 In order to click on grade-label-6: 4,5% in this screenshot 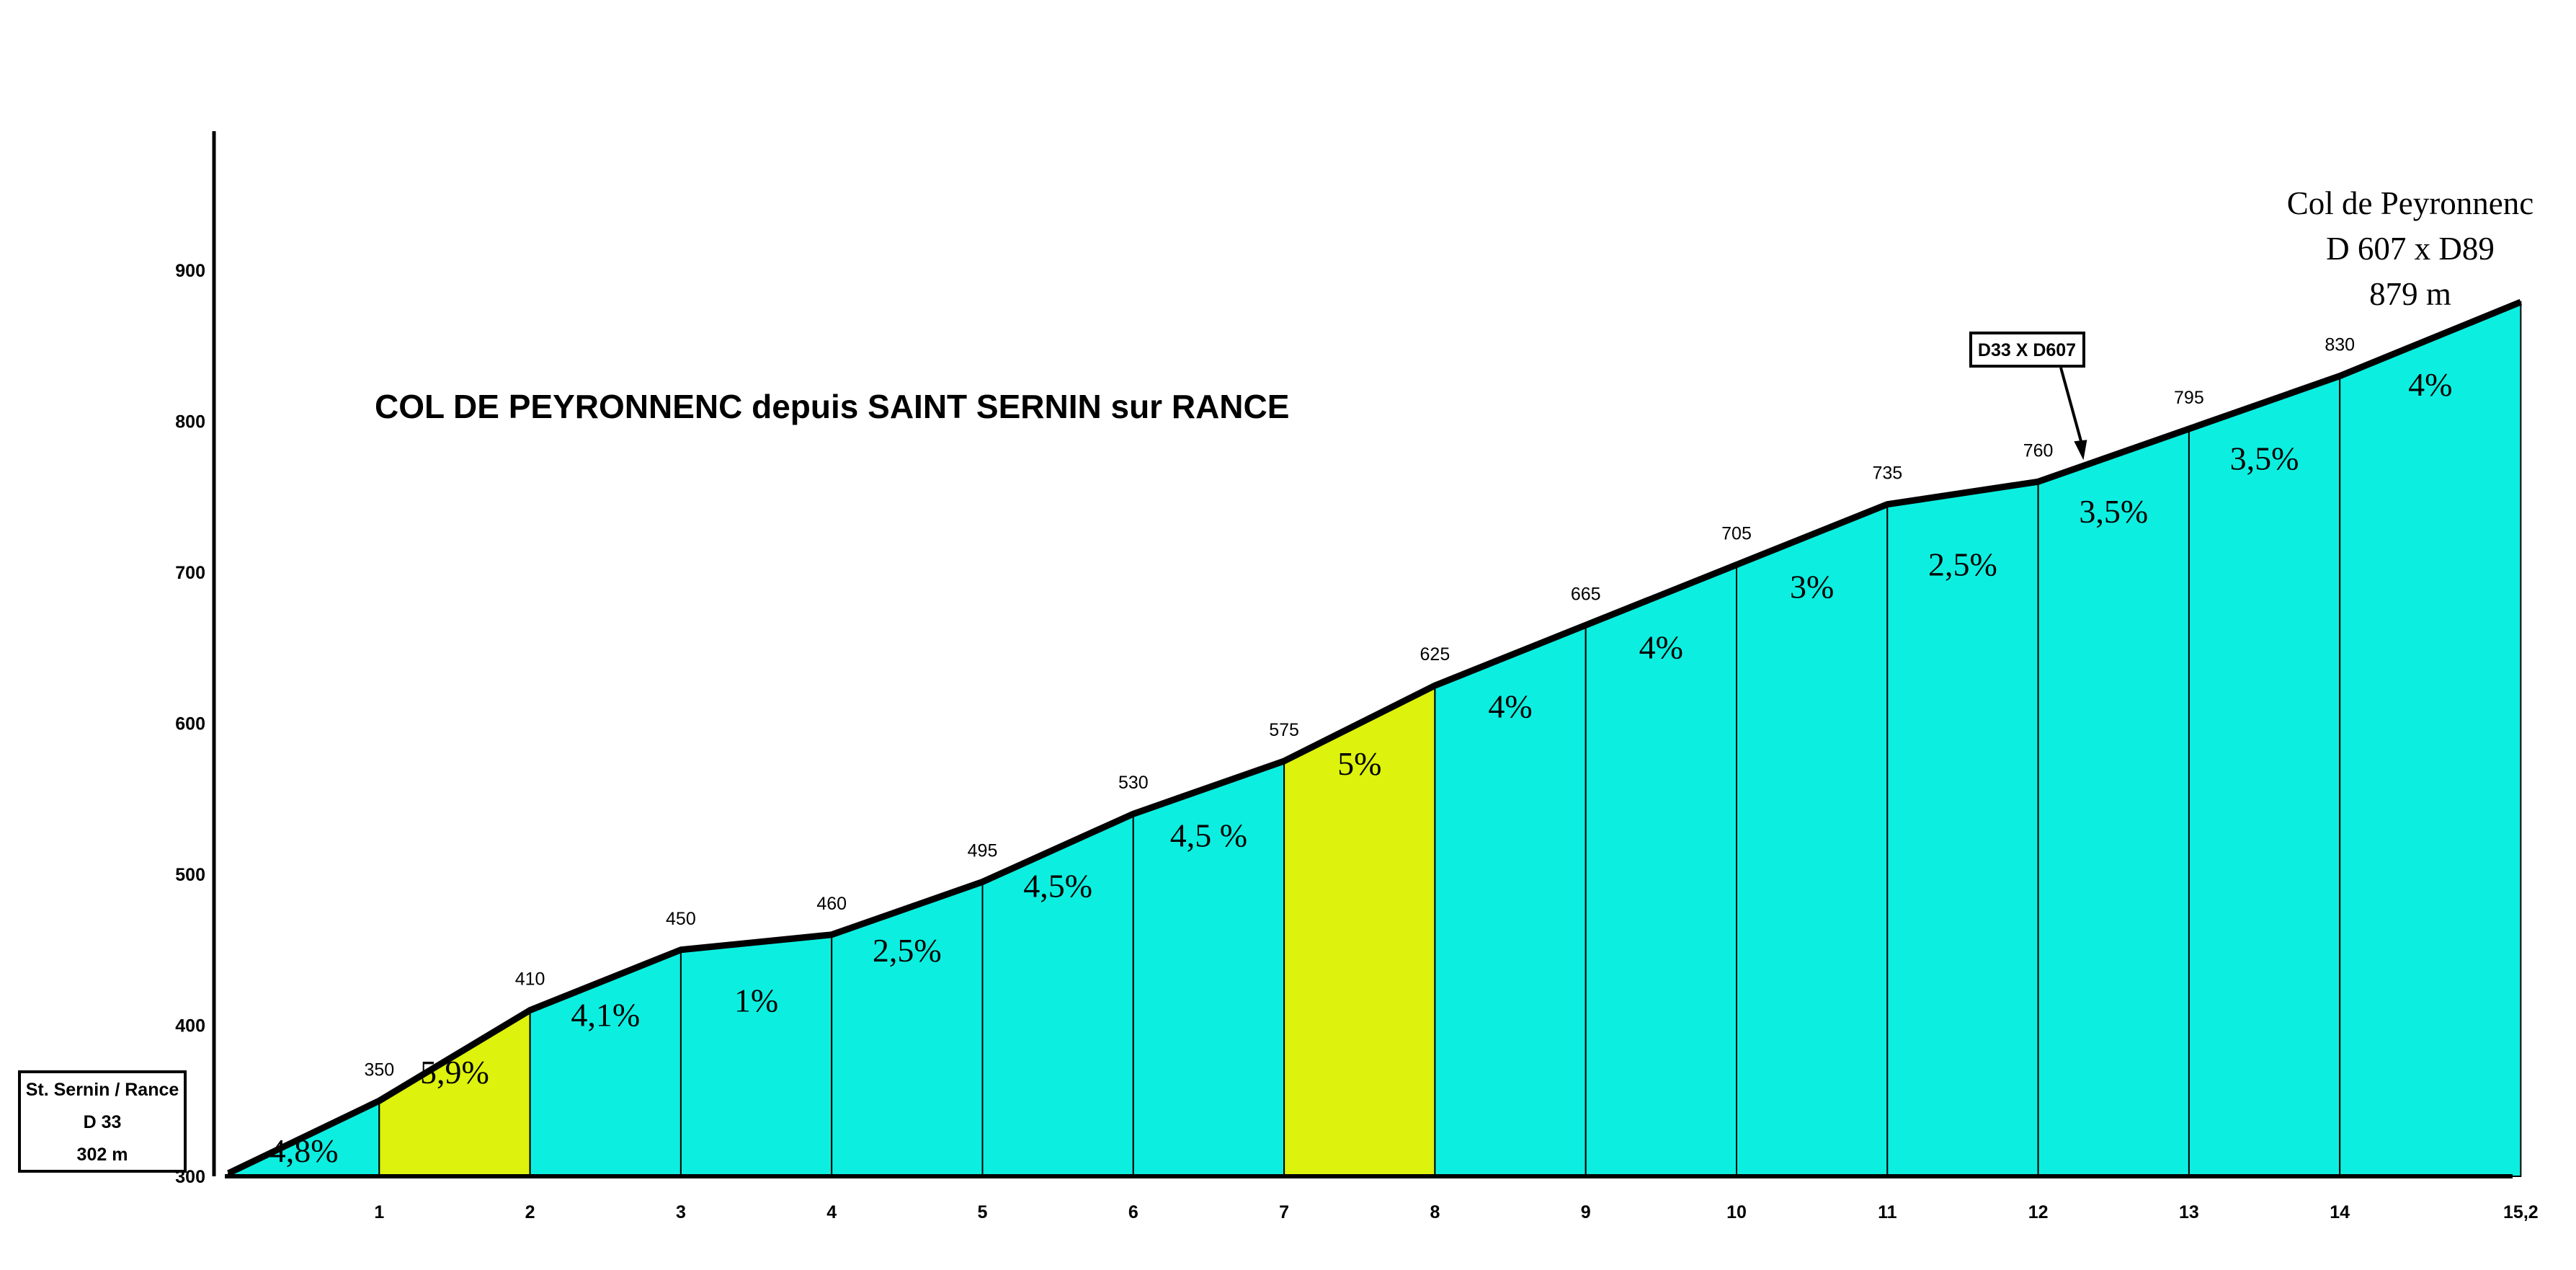, I will do `click(1057, 885)`.